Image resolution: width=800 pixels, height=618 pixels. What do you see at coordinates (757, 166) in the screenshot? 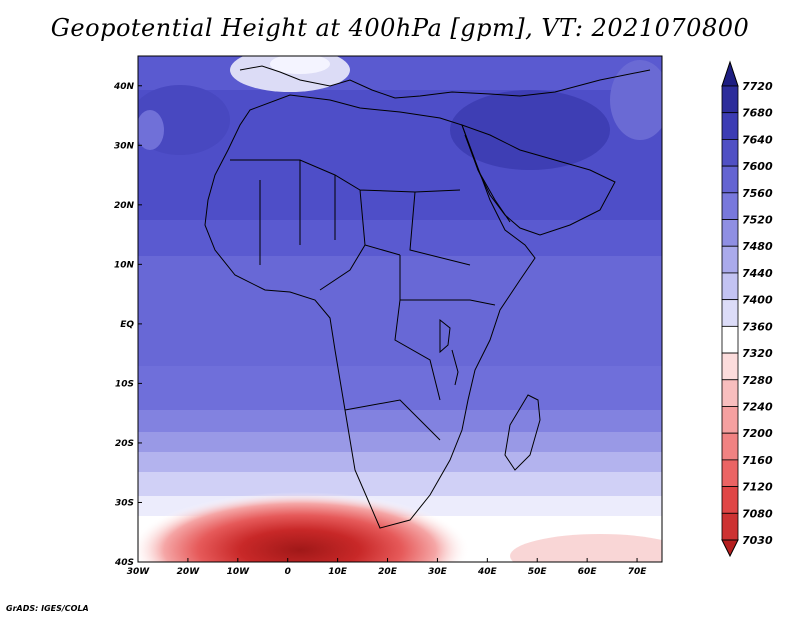
I see `colorbar-label: 7600` at bounding box center [757, 166].